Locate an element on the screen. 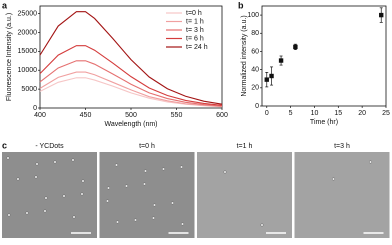 The width and height of the screenshot is (392, 245). x-tick-label: 25 is located at coordinates (386, 113).